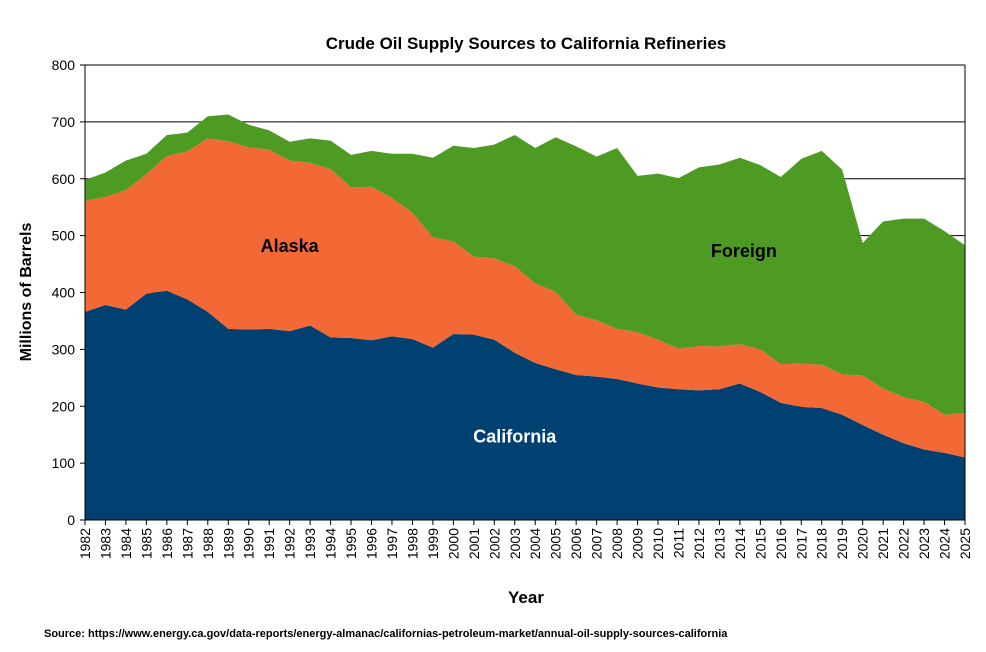 The image size is (986, 652). Describe the element at coordinates (678, 543) in the screenshot. I see `x-tick-label: 2011` at that location.